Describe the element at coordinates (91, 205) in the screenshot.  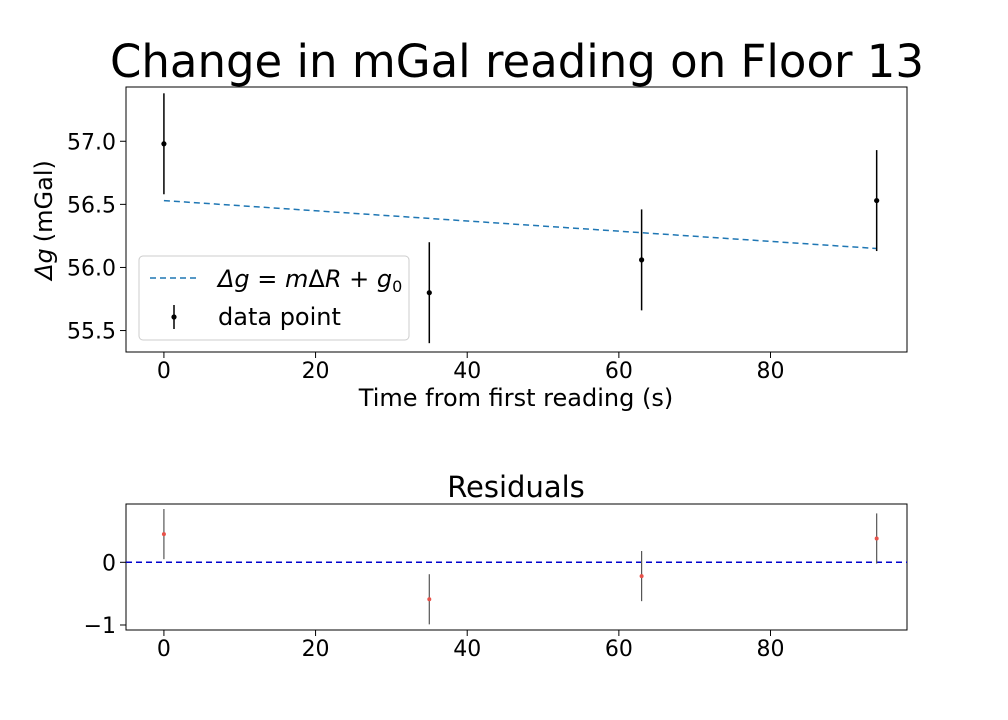
I see `main-y-tick-label: 56.5` at that location.